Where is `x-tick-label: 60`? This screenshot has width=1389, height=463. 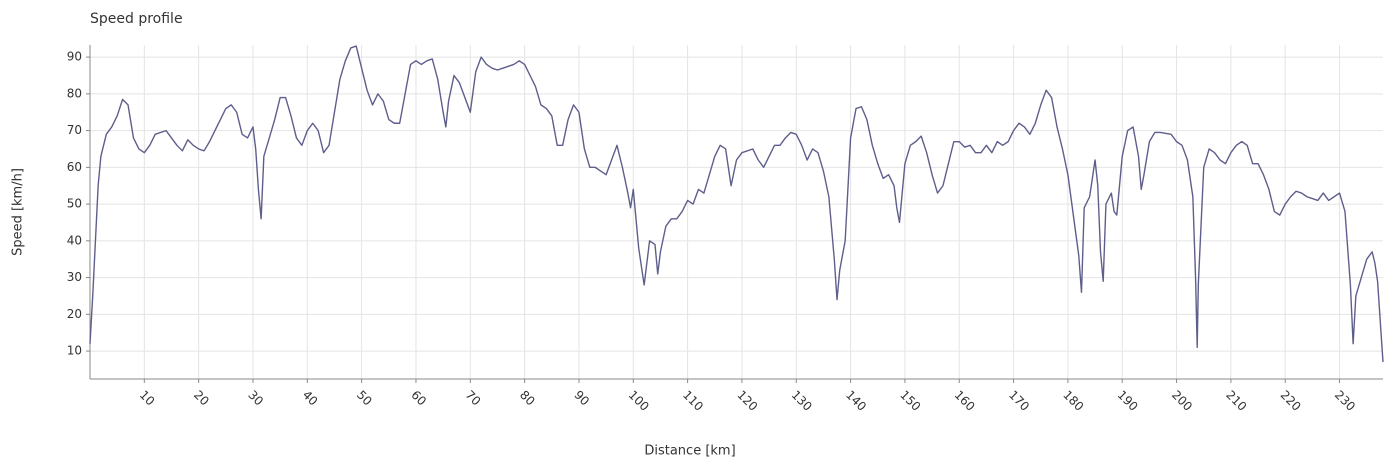
x-tick-label: 60 is located at coordinates (418, 398).